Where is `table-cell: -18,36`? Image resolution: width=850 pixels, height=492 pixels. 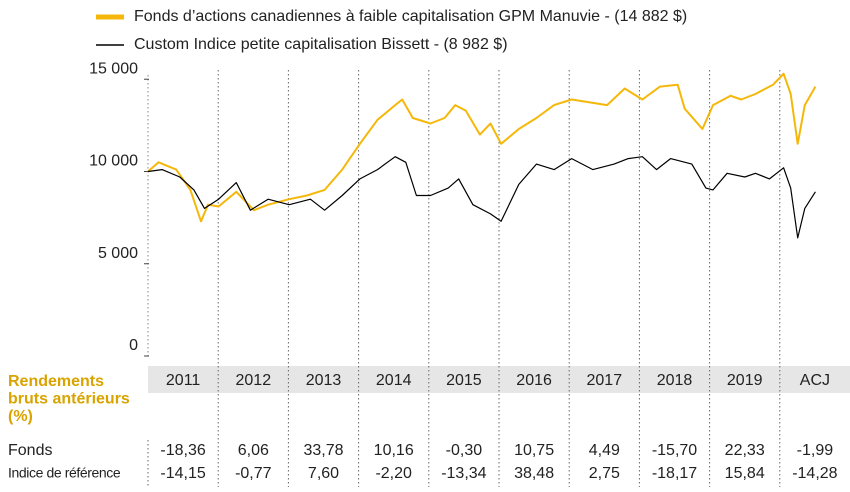
table-cell: -18,36 is located at coordinates (182, 450).